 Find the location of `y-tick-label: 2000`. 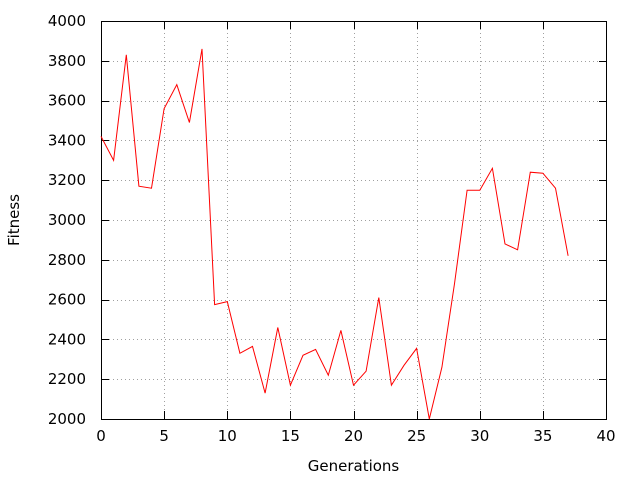

y-tick-label: 2000 is located at coordinates (67, 419).